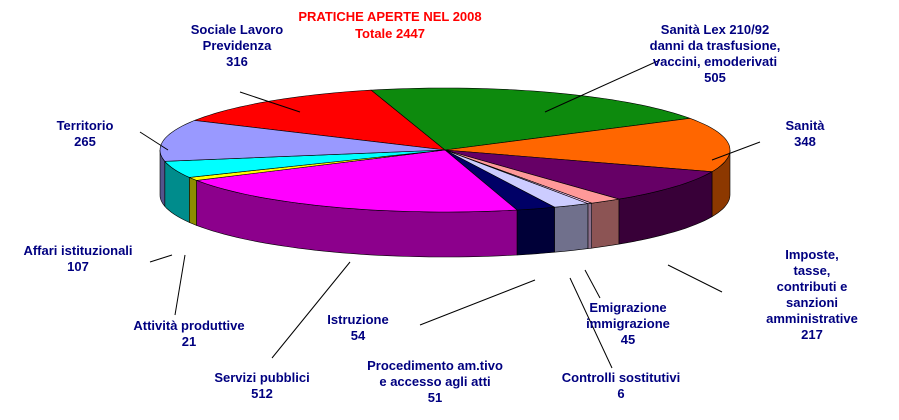 Image resolution: width=899 pixels, height=420 pixels. I want to click on slice-label: Affari istituzionali 107, so click(77, 259).